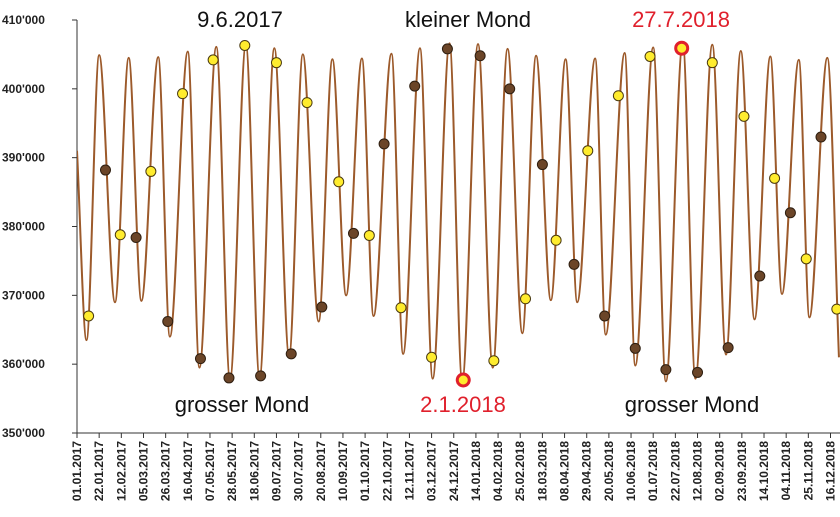  What do you see at coordinates (254, 471) in the screenshot?
I see `x-tick-label: 18.06.2017` at bounding box center [254, 471].